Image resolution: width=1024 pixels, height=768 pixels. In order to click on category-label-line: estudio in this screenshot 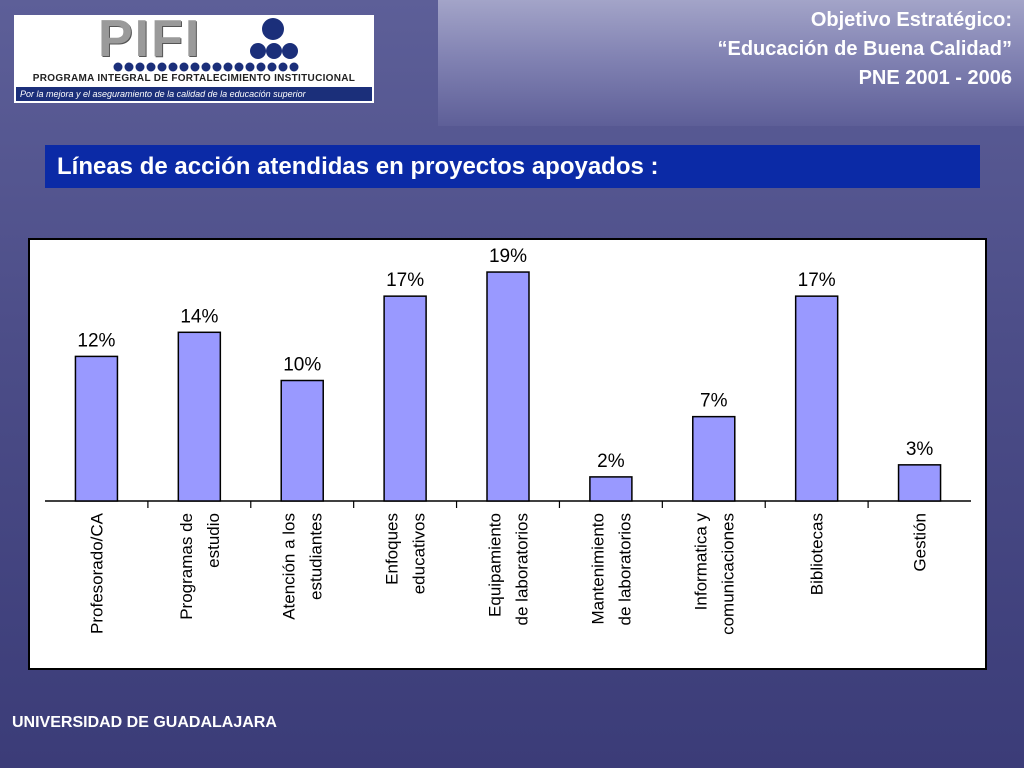, I will do `click(213, 540)`.